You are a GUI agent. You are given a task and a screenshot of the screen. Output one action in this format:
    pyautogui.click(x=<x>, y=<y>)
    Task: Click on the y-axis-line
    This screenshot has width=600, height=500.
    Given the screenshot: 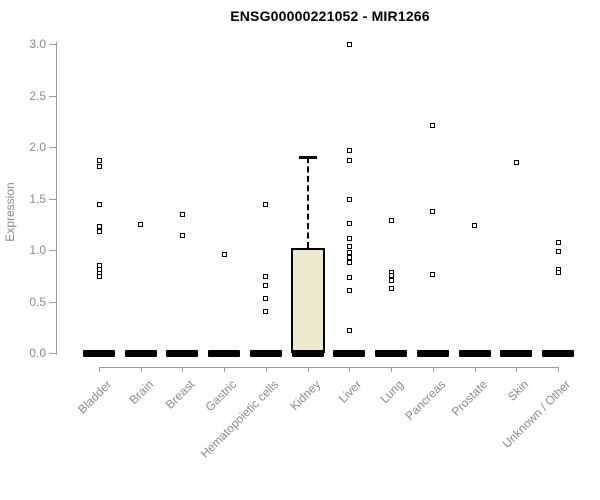 What is the action you would take?
    pyautogui.click(x=56, y=198)
    